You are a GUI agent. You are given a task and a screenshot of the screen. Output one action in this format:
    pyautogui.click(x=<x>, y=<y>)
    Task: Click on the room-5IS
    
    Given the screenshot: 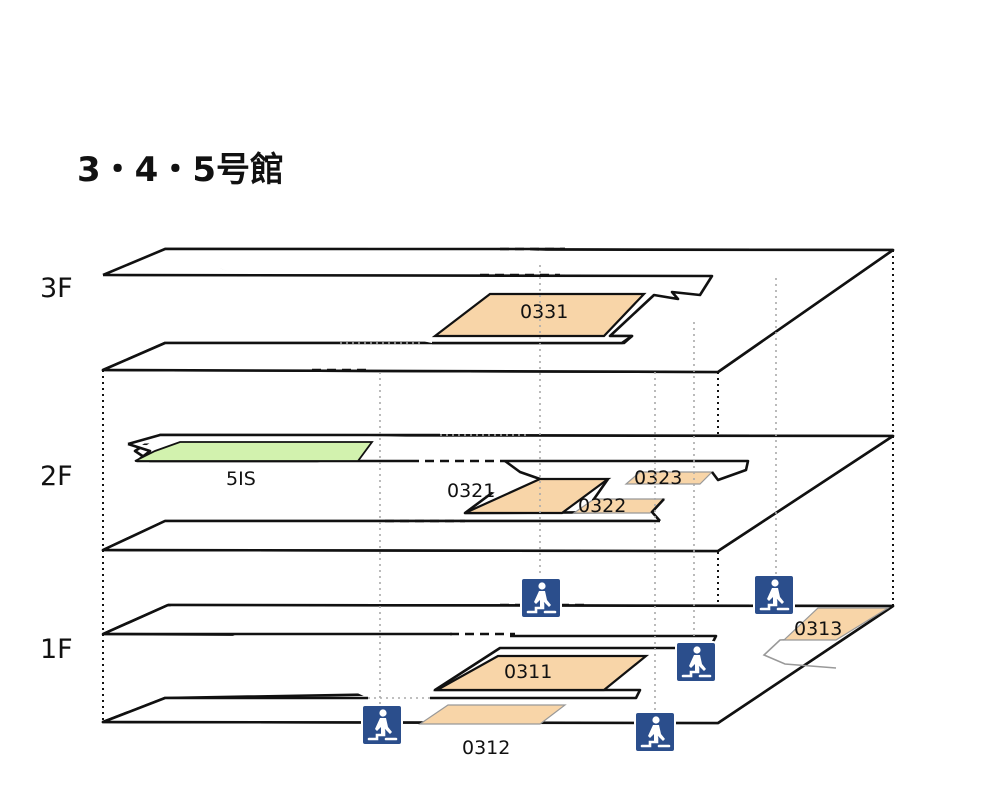 What is the action you would take?
    pyautogui.click(x=254, y=451)
    